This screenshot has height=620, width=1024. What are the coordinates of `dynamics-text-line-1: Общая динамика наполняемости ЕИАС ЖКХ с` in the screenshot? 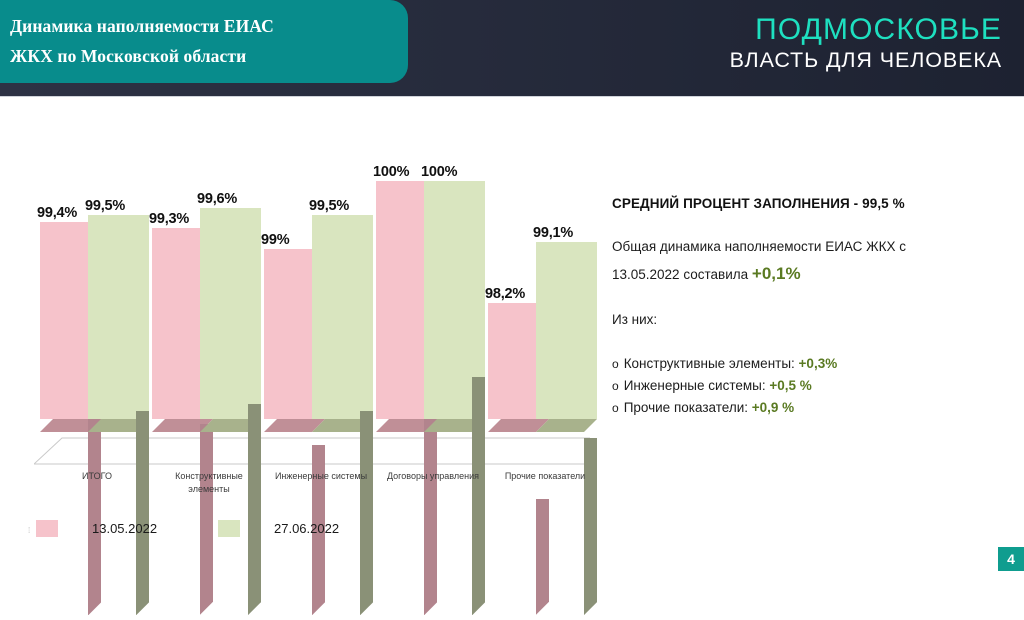 It's located at (759, 246).